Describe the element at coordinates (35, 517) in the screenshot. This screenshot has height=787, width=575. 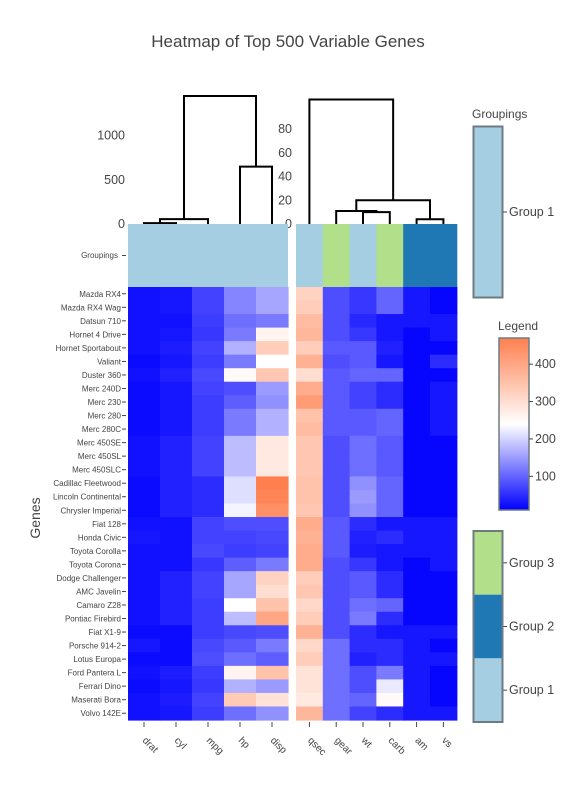
I see `y-axis-title: Genes` at that location.